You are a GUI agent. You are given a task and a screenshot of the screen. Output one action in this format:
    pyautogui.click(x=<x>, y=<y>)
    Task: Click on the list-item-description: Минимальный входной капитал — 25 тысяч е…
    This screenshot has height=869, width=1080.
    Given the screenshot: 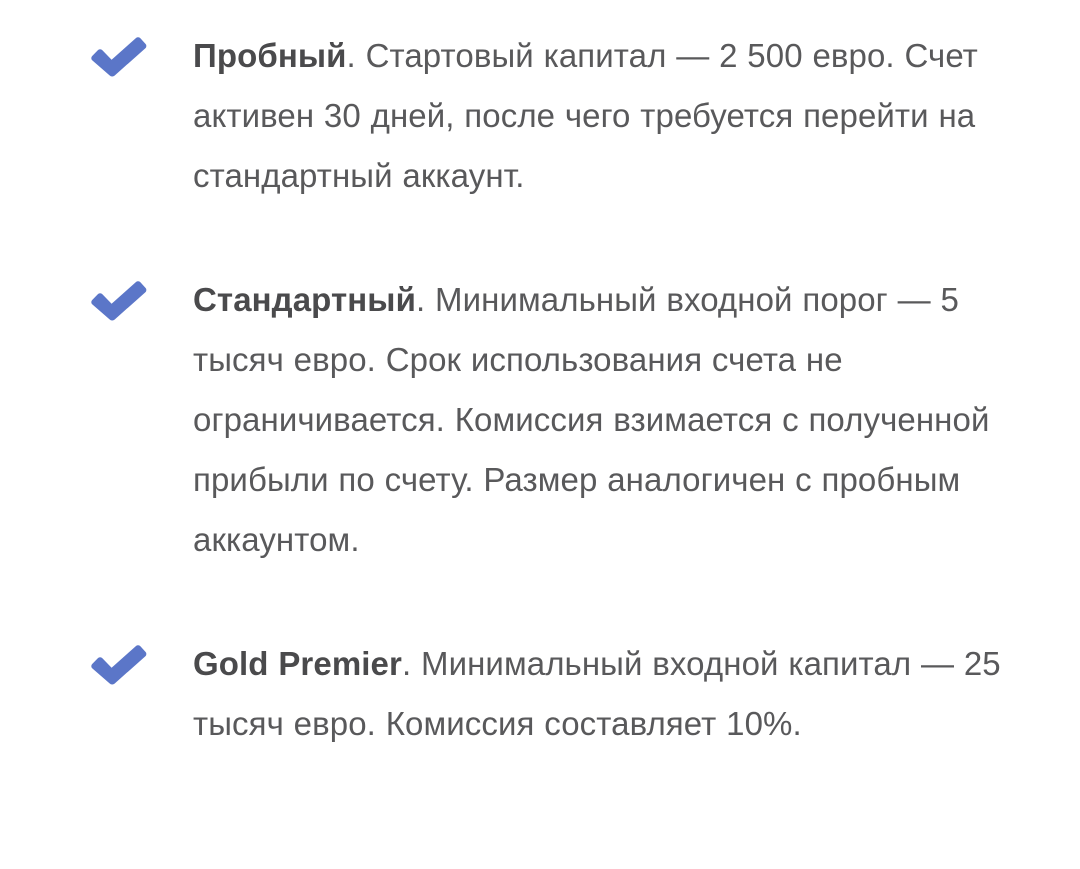 What is the action you would take?
    pyautogui.click(x=597, y=693)
    